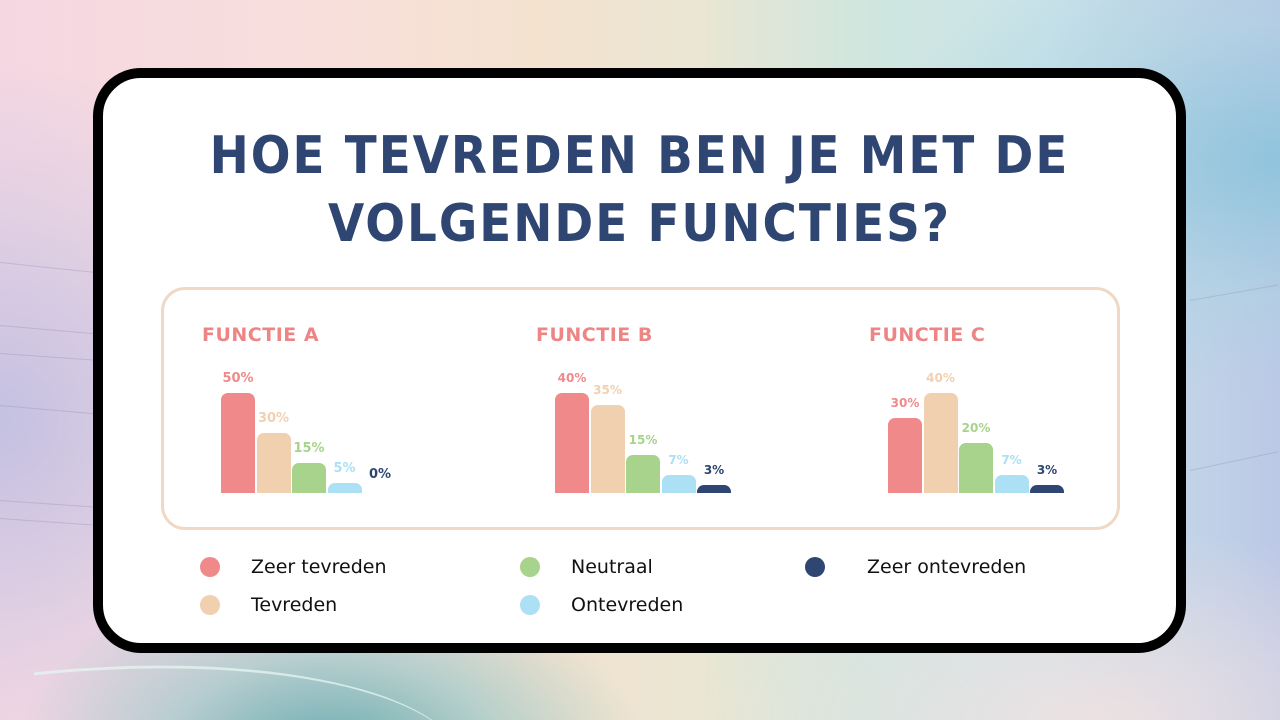  Describe the element at coordinates (294, 605) in the screenshot. I see `legend-label: Tevreden` at that location.